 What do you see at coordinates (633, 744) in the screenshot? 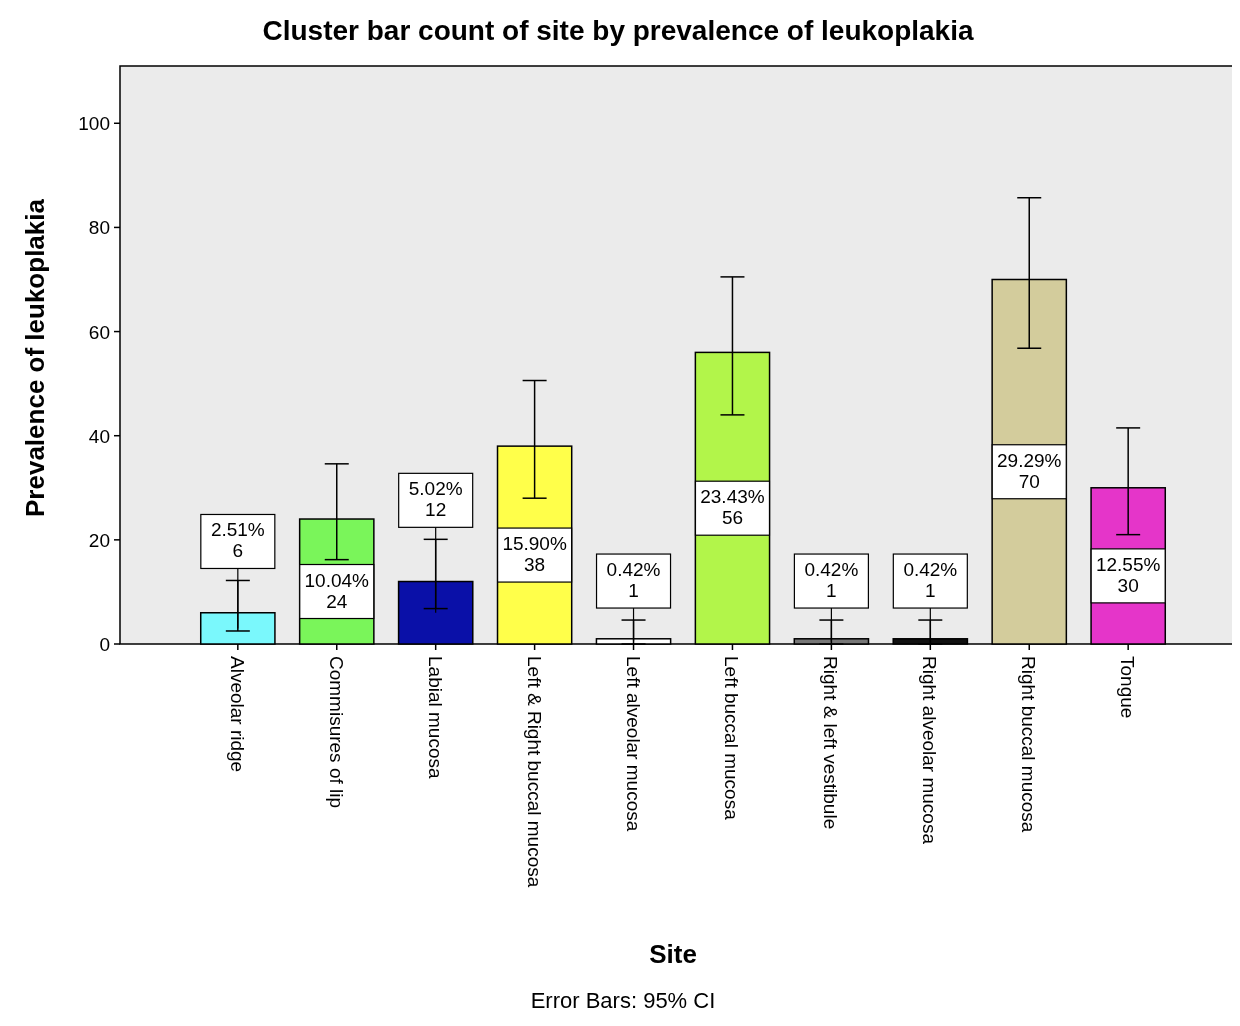
I see `x-tick-label: Left alveolar mucosa` at bounding box center [633, 744].